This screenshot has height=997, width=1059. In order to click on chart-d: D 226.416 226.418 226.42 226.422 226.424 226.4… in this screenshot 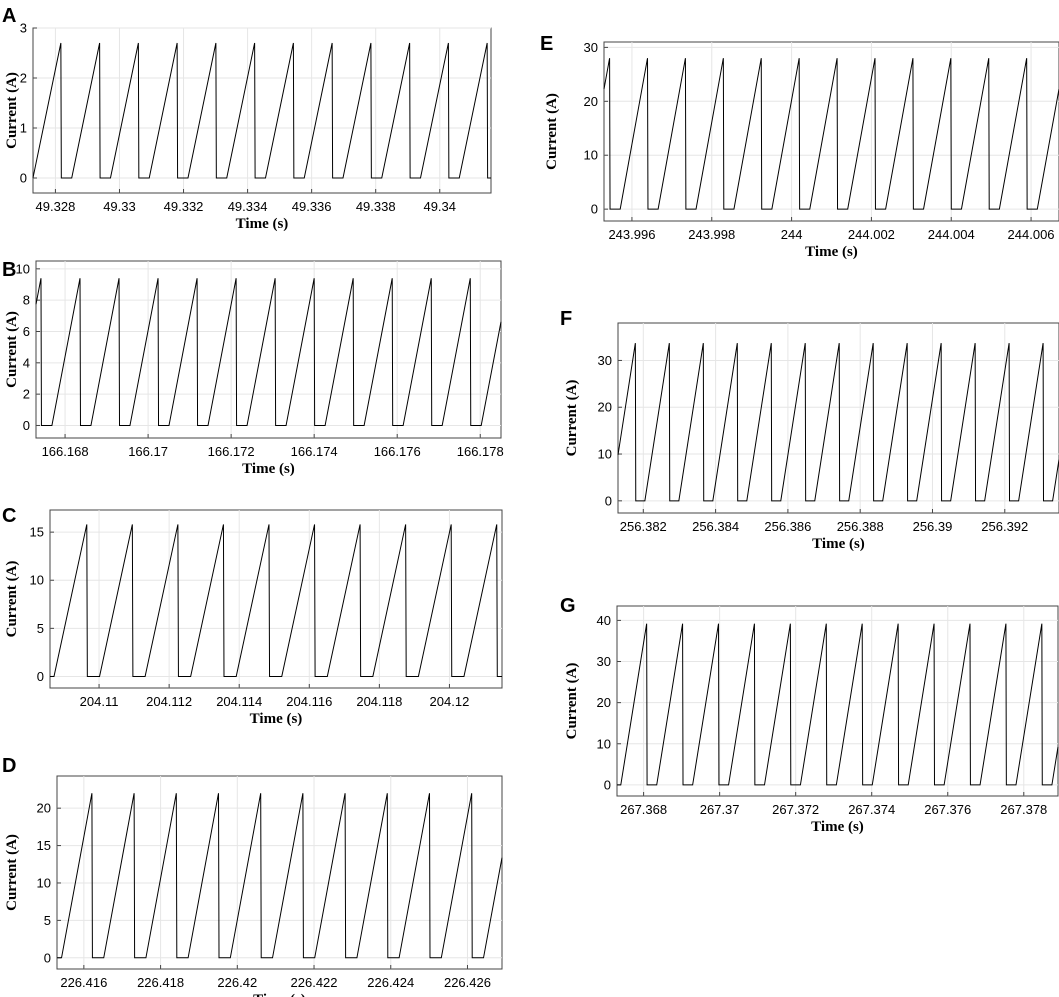, I will do `click(252, 876)`.